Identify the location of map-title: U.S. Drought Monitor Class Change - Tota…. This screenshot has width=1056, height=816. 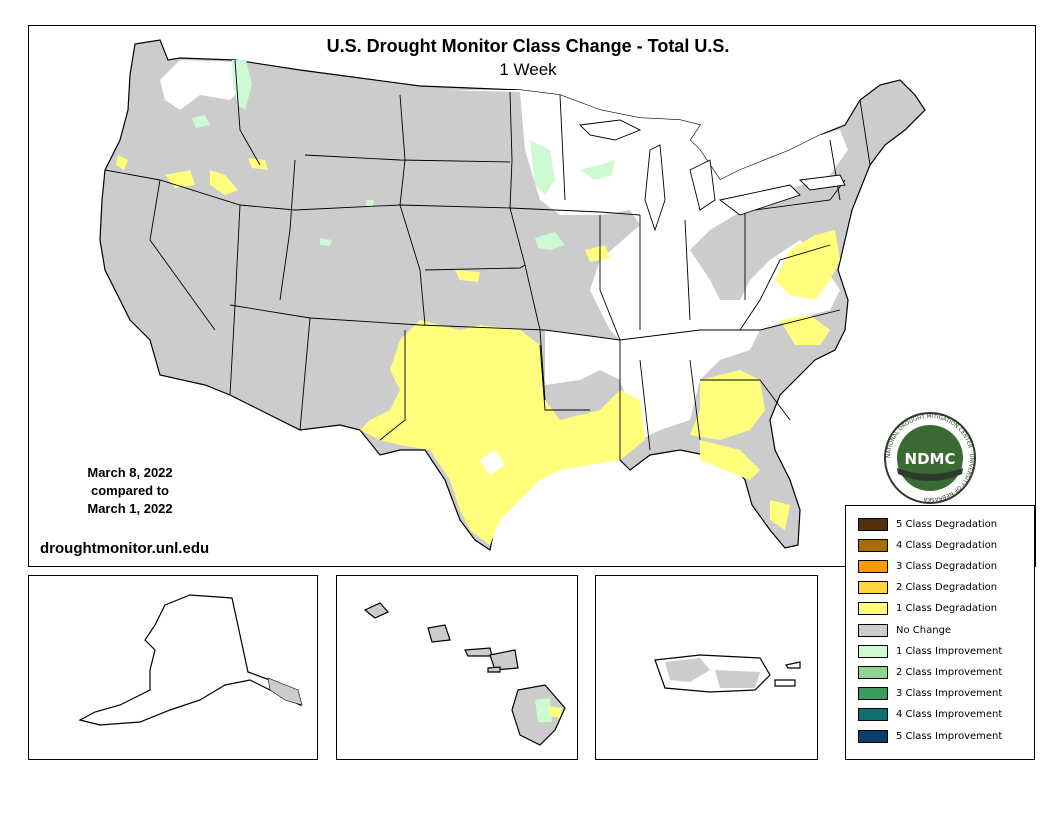
(528, 46).